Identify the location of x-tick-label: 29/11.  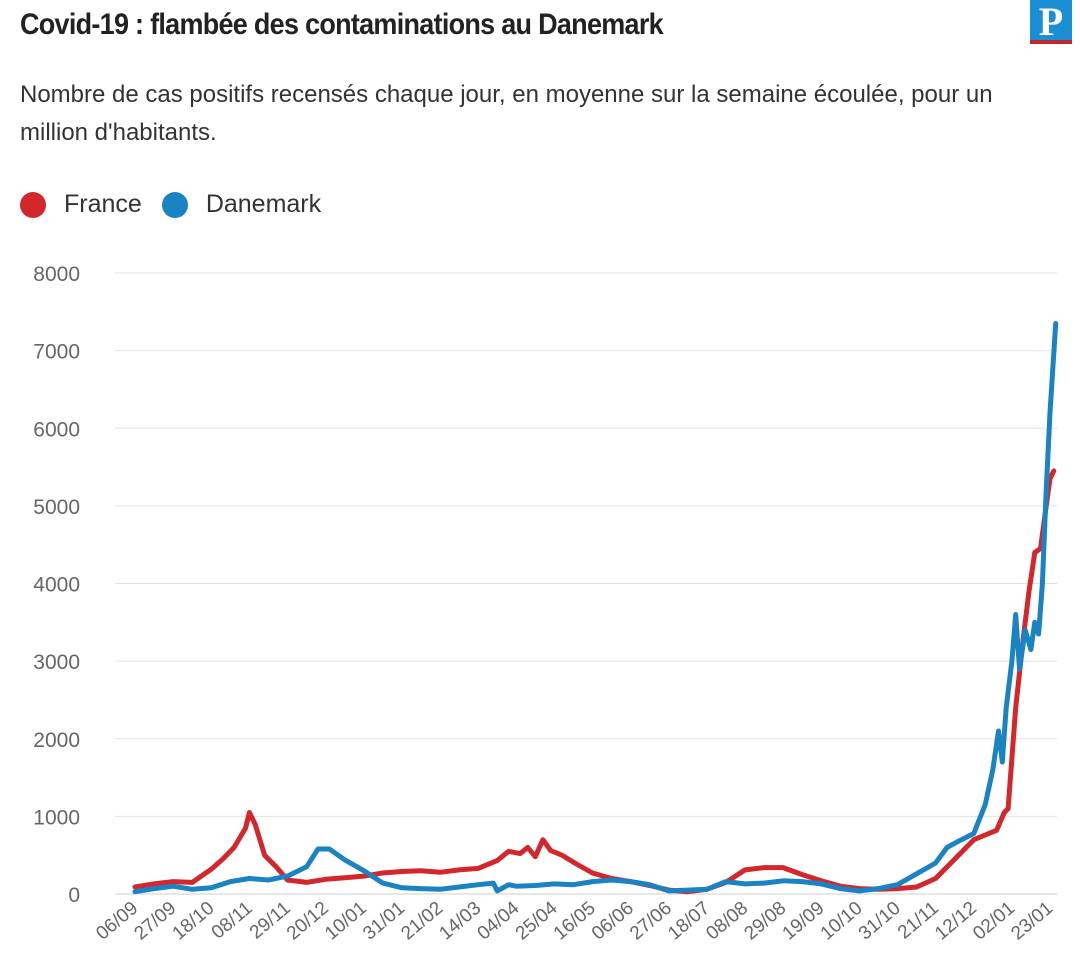
(270, 921).